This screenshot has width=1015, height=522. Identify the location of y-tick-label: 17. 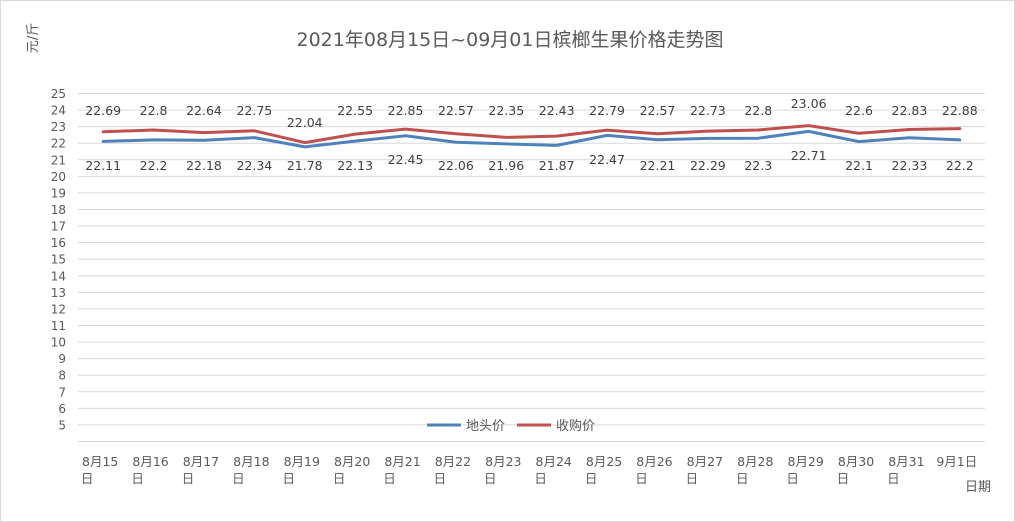
(58, 227).